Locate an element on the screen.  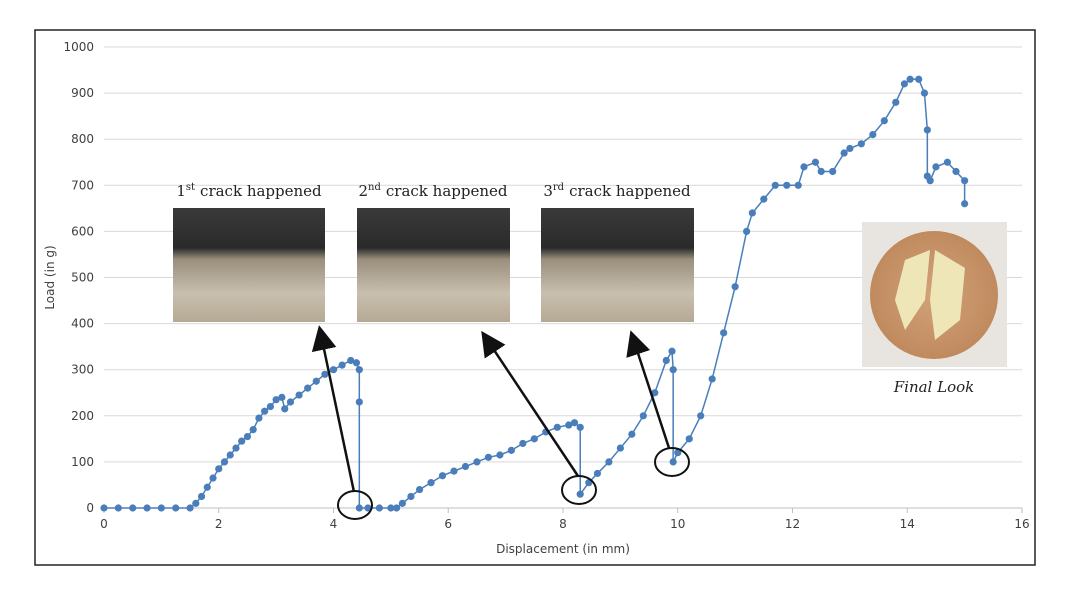
callouts is located at coordinates (500, 422).